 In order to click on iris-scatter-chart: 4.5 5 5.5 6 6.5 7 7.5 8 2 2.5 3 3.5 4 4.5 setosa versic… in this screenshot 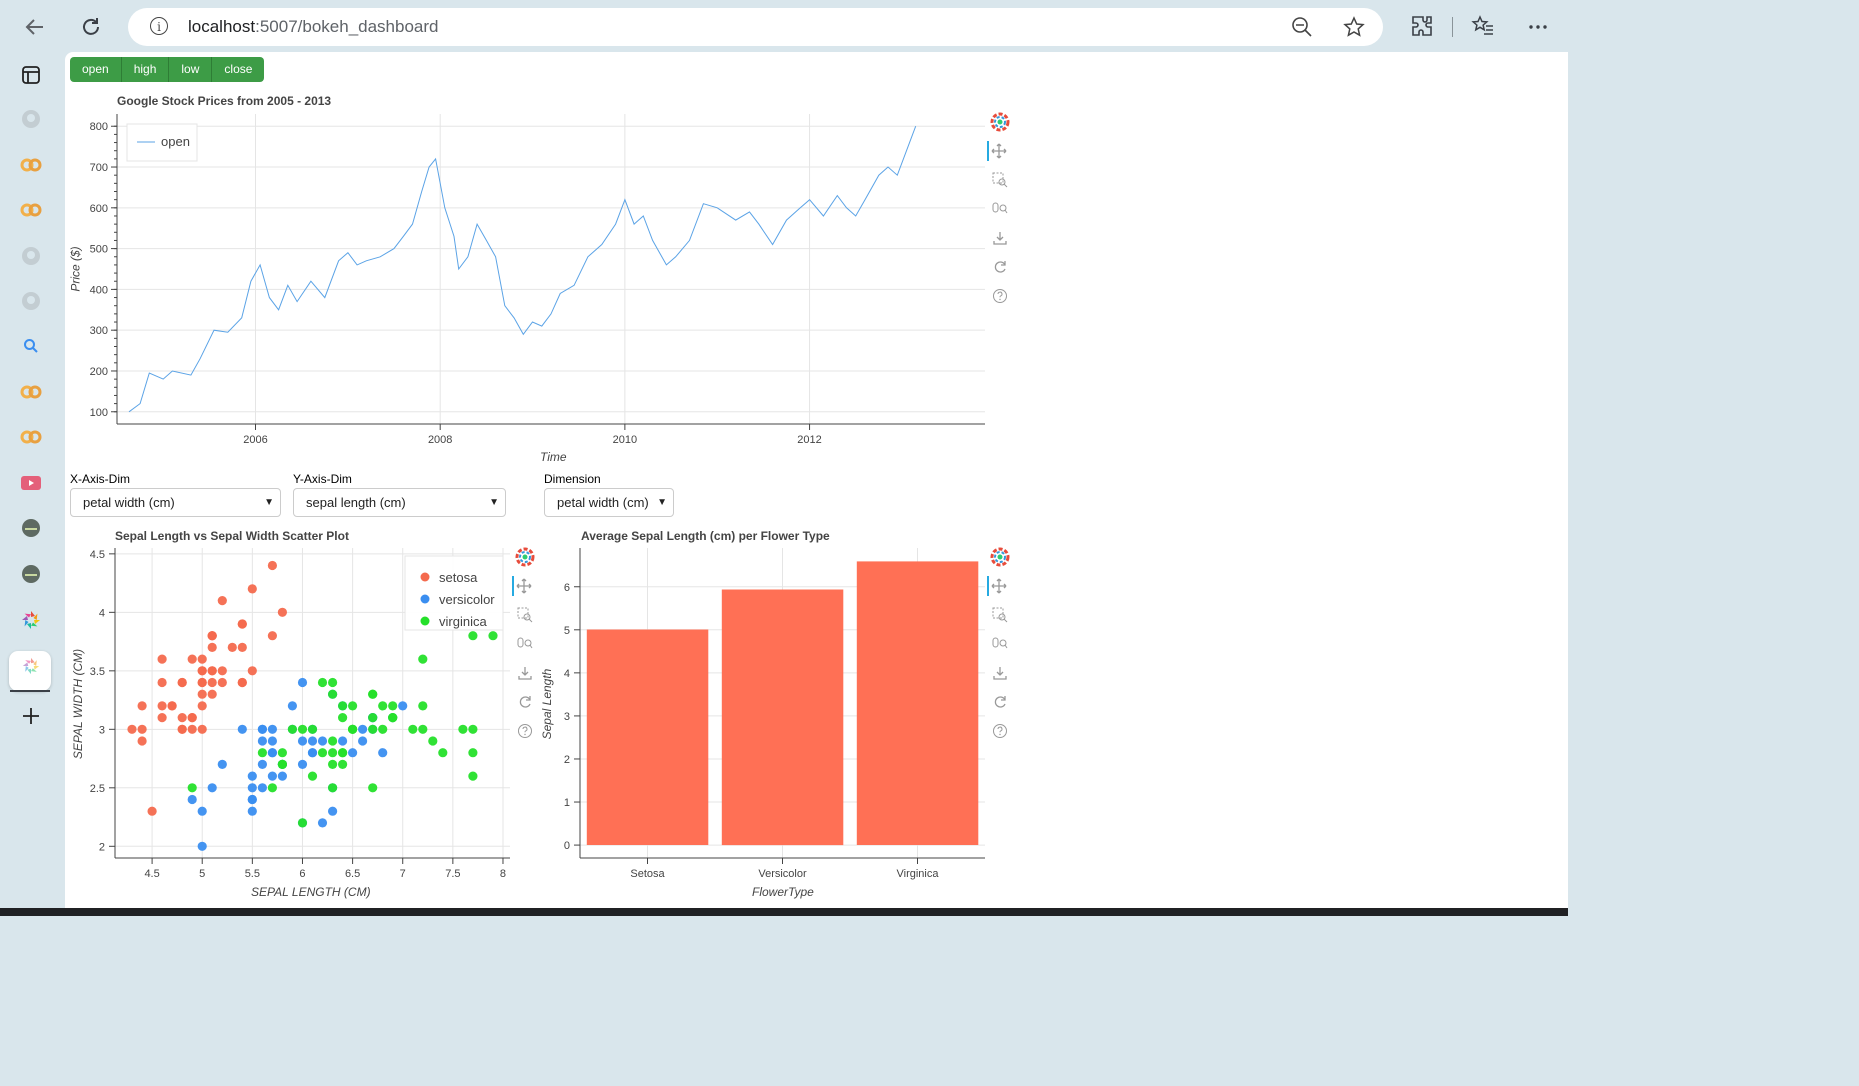, I will do `click(290, 725)`.